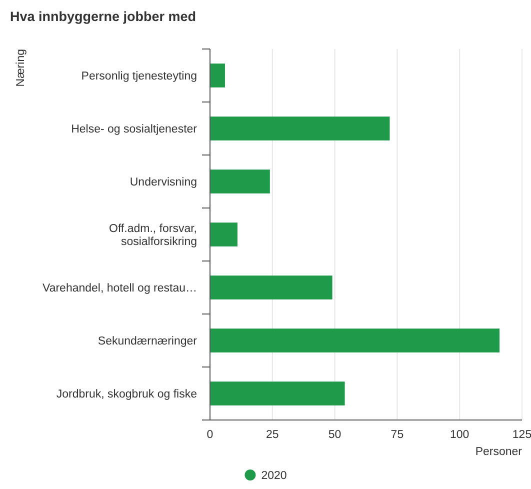 Image resolution: width=531 pixels, height=489 pixels. What do you see at coordinates (460, 435) in the screenshot?
I see `x-tick-label: 100` at bounding box center [460, 435].